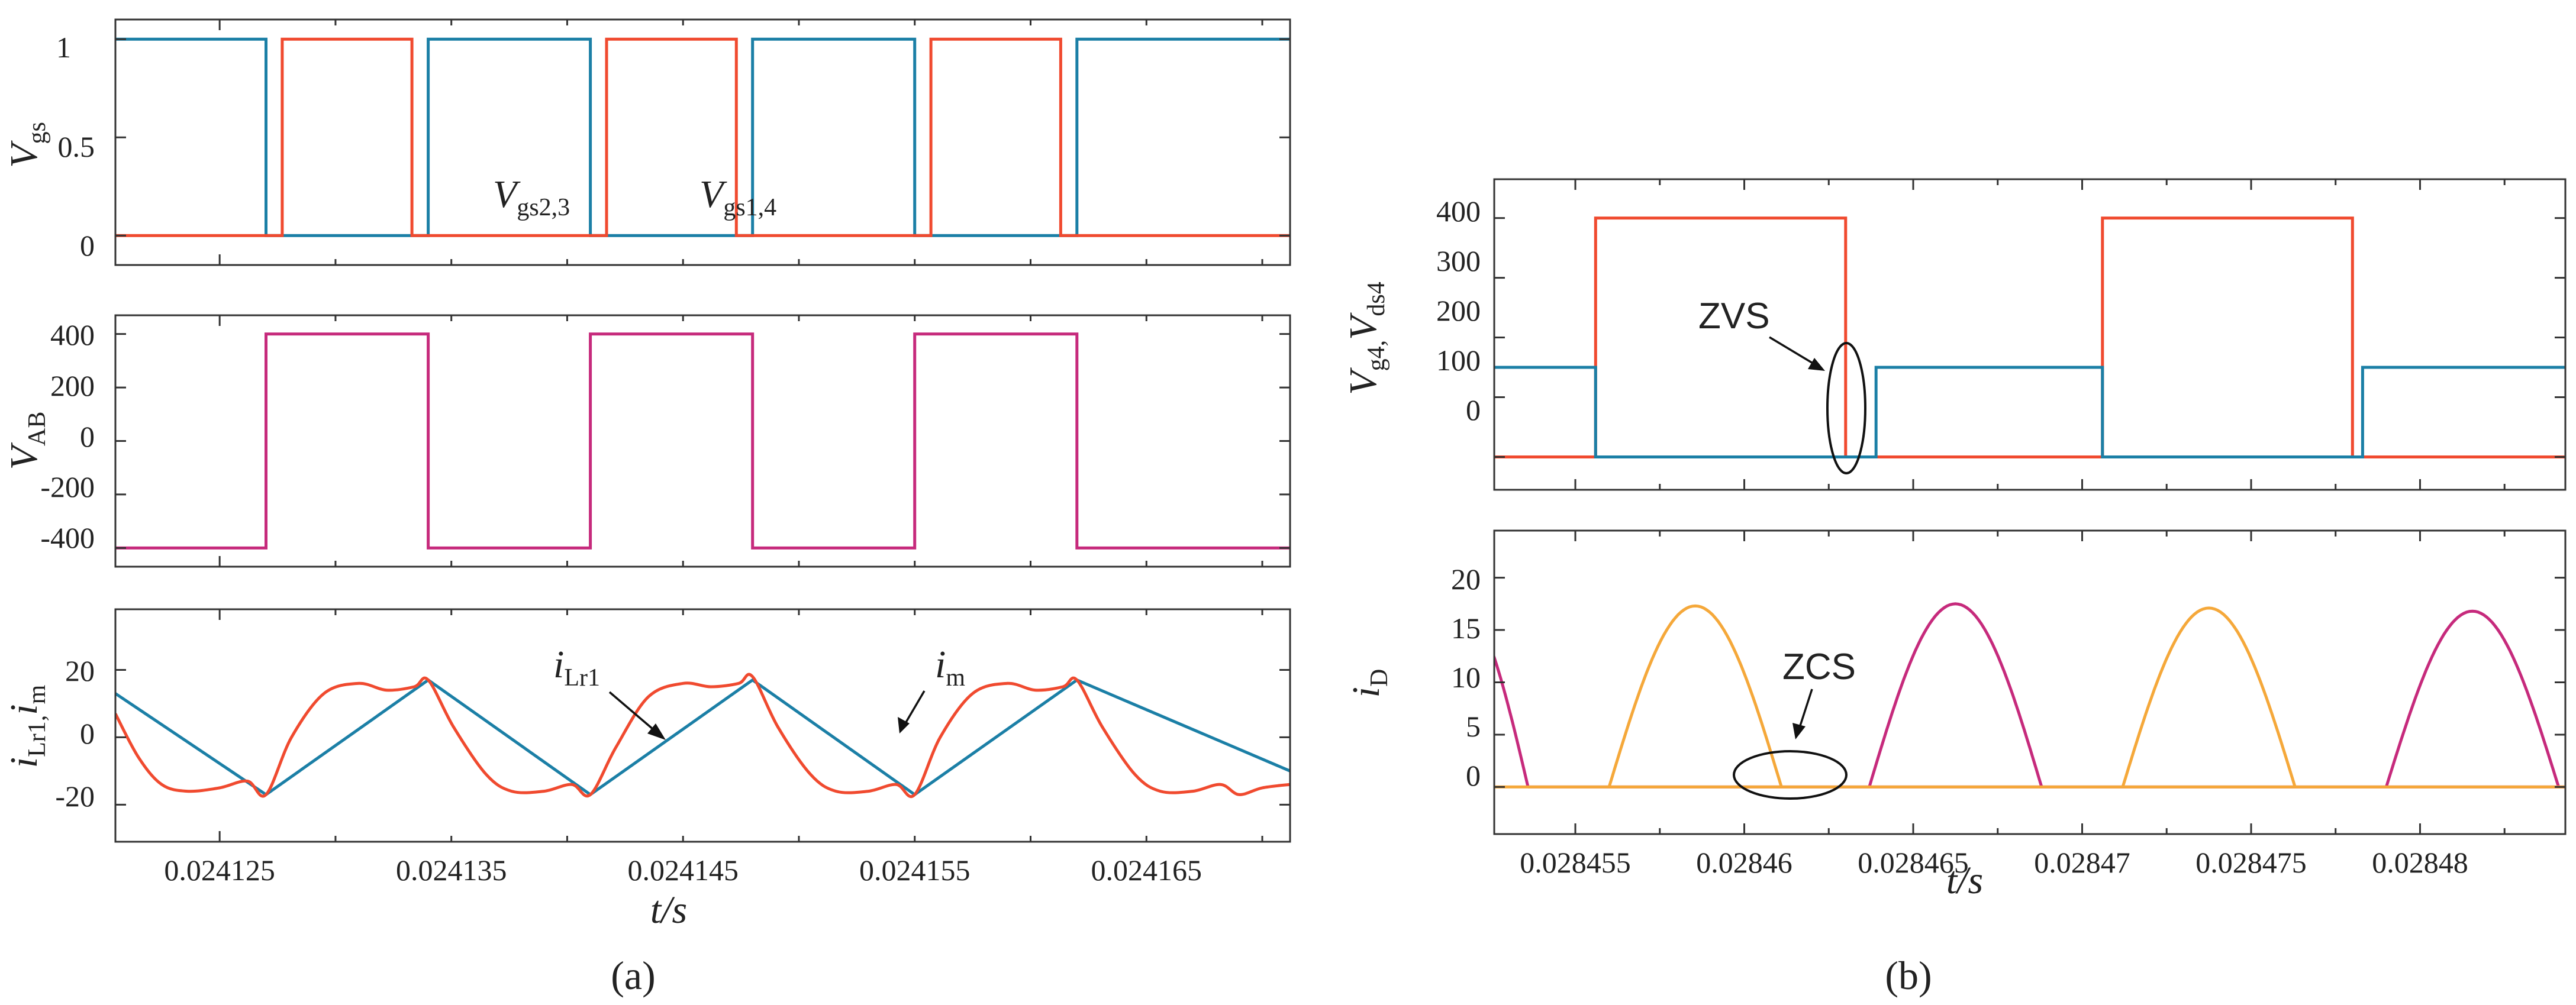  I want to click on plot-frame-b1, so click(2030, 335).